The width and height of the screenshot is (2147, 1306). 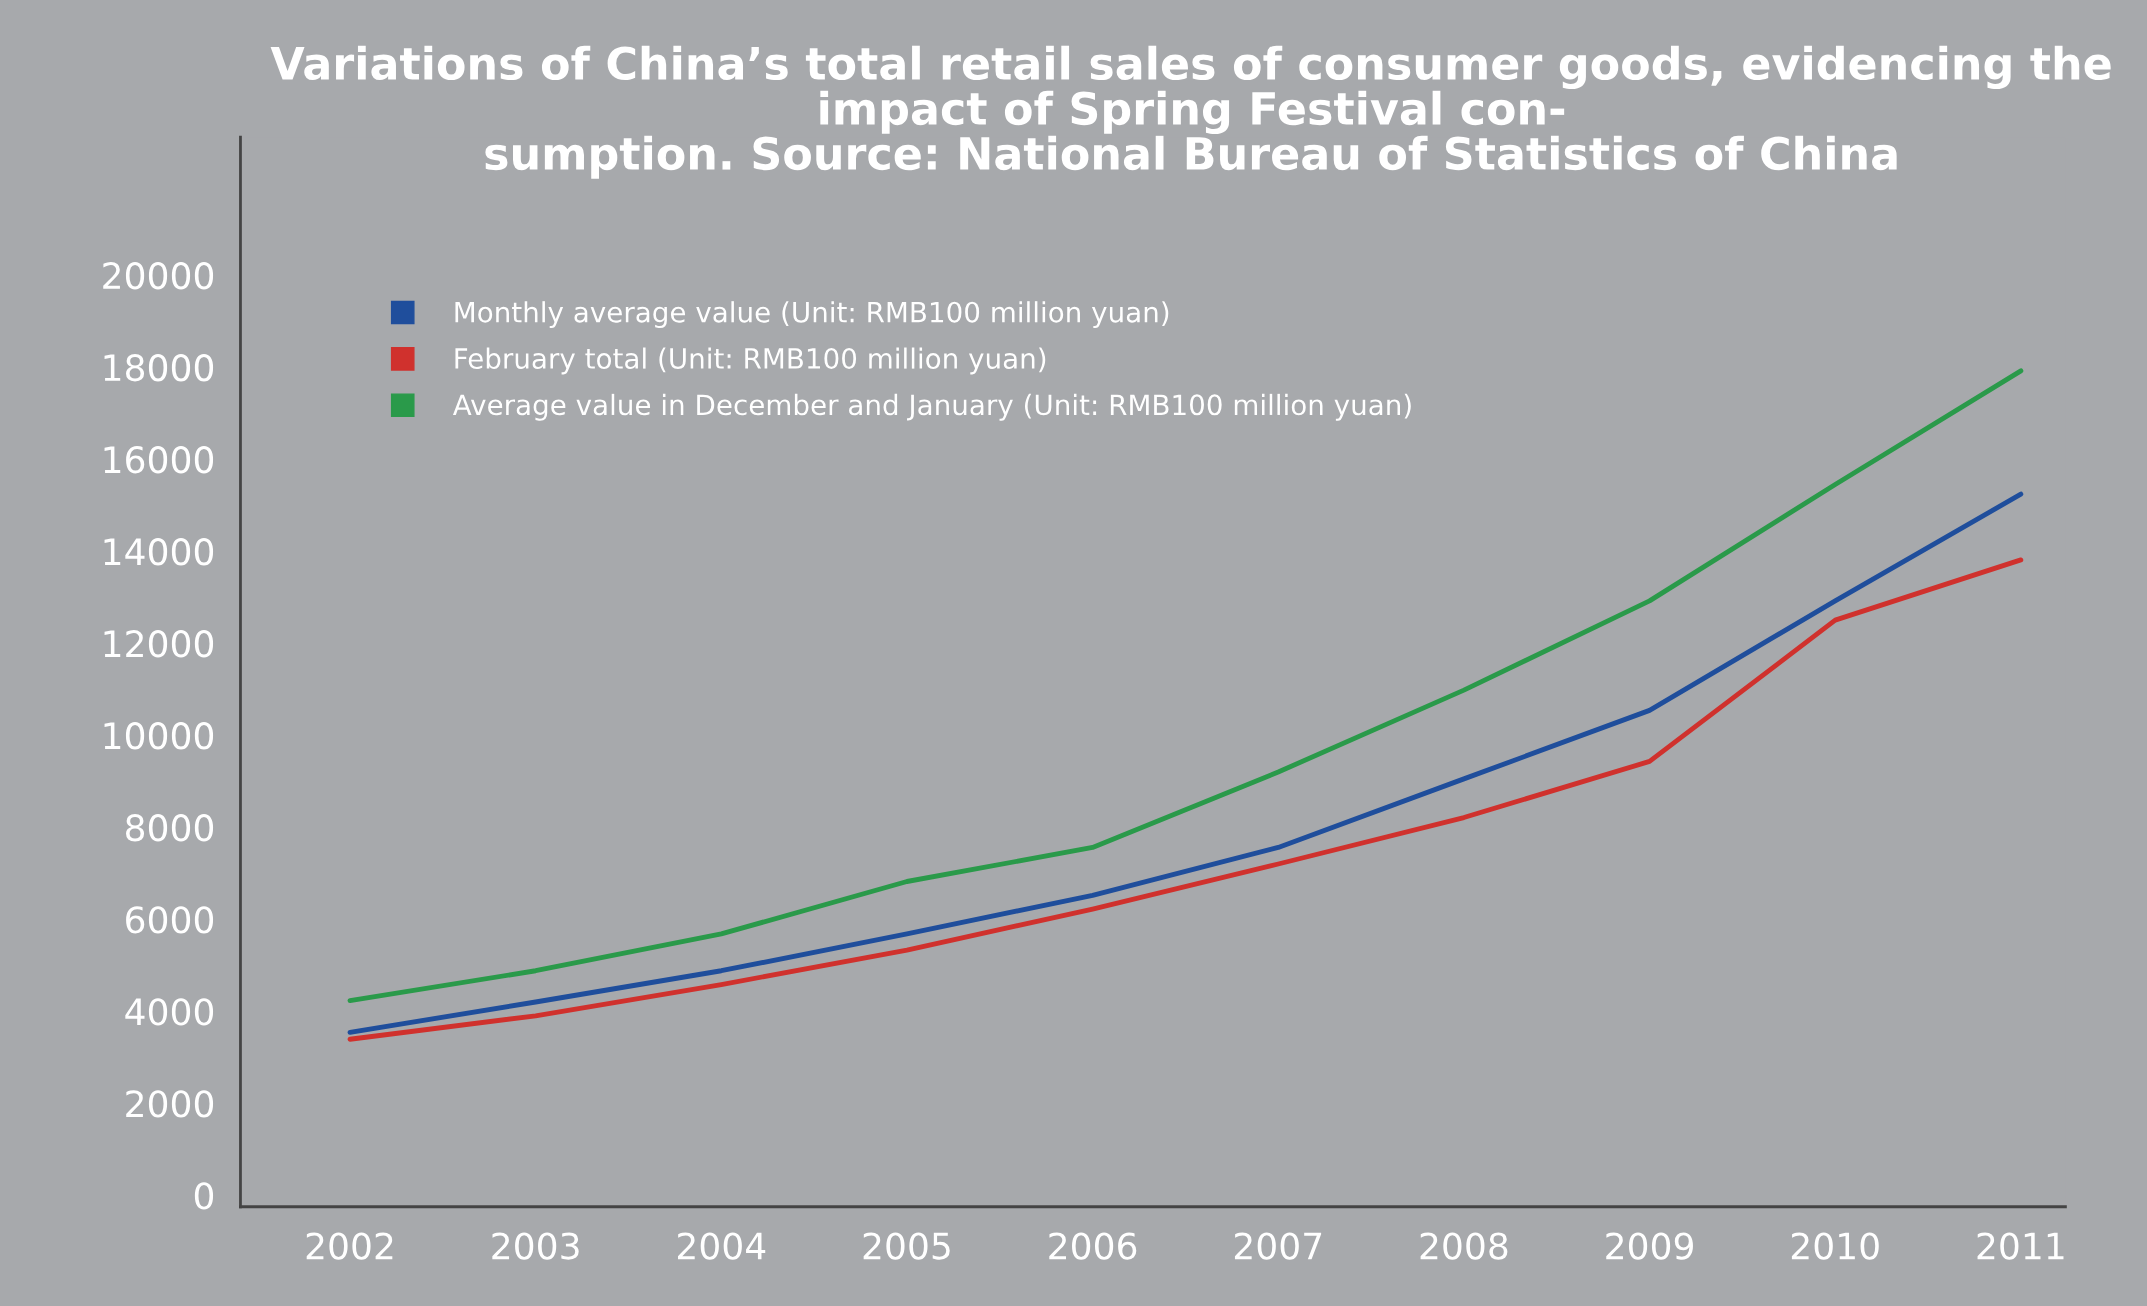 What do you see at coordinates (159, 460) in the screenshot?
I see `y-tick-label: 16000` at bounding box center [159, 460].